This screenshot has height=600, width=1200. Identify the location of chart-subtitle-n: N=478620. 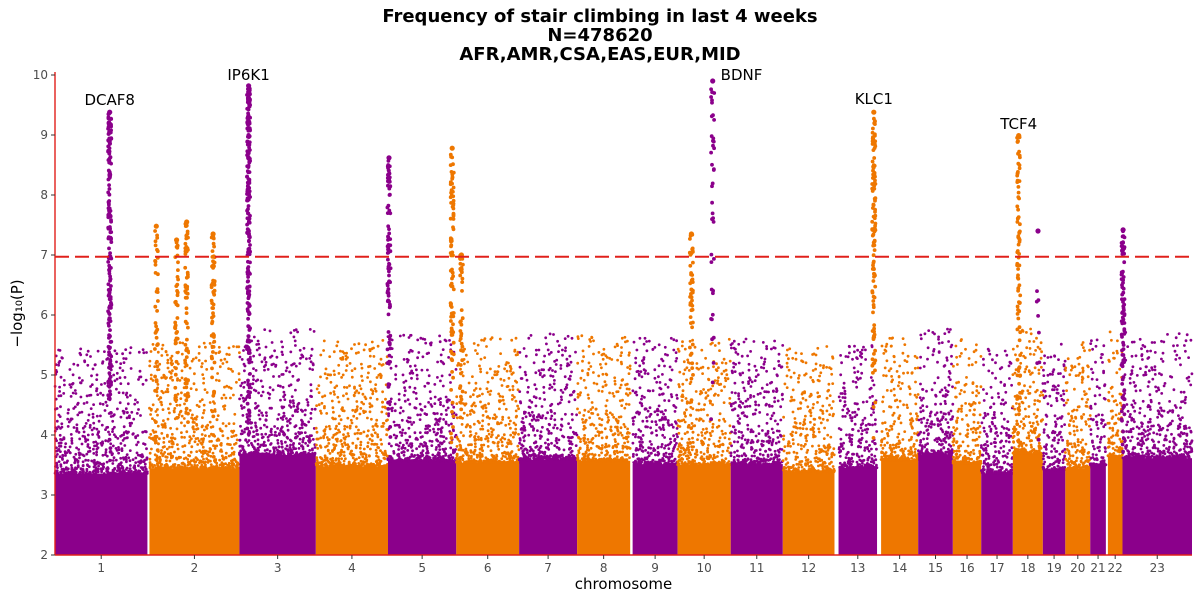
(600, 35).